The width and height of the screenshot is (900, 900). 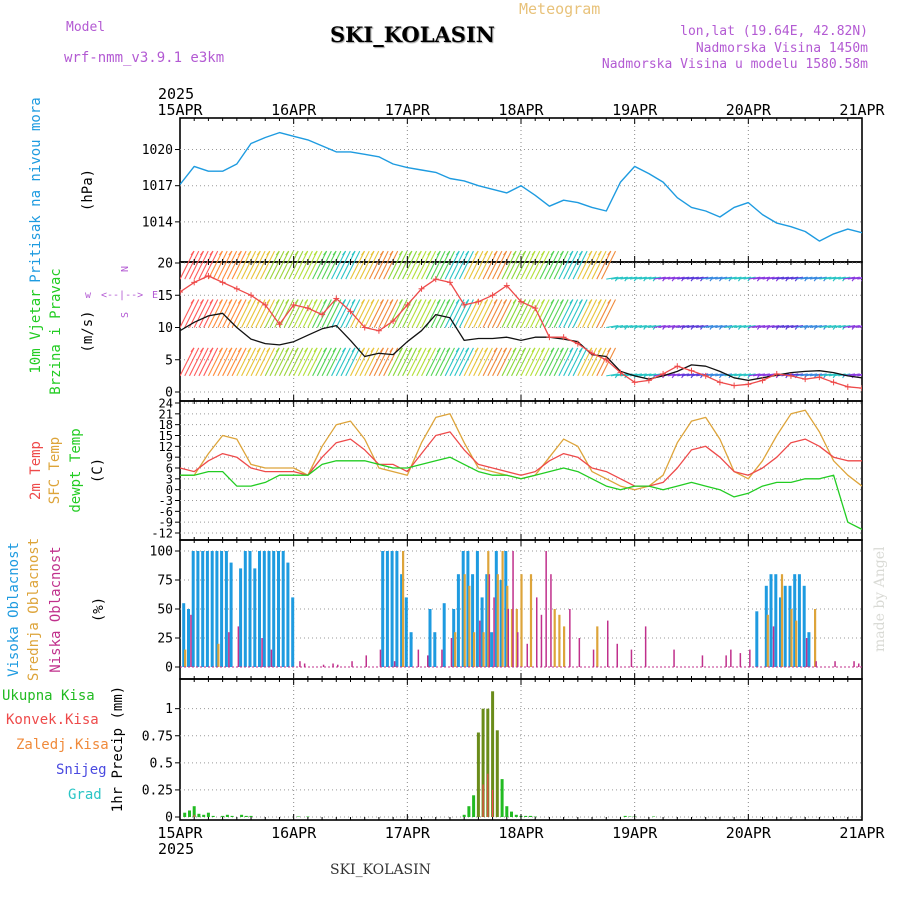 What do you see at coordinates (862, 833) in the screenshot?
I see `date-label-bottom: 21APR` at bounding box center [862, 833].